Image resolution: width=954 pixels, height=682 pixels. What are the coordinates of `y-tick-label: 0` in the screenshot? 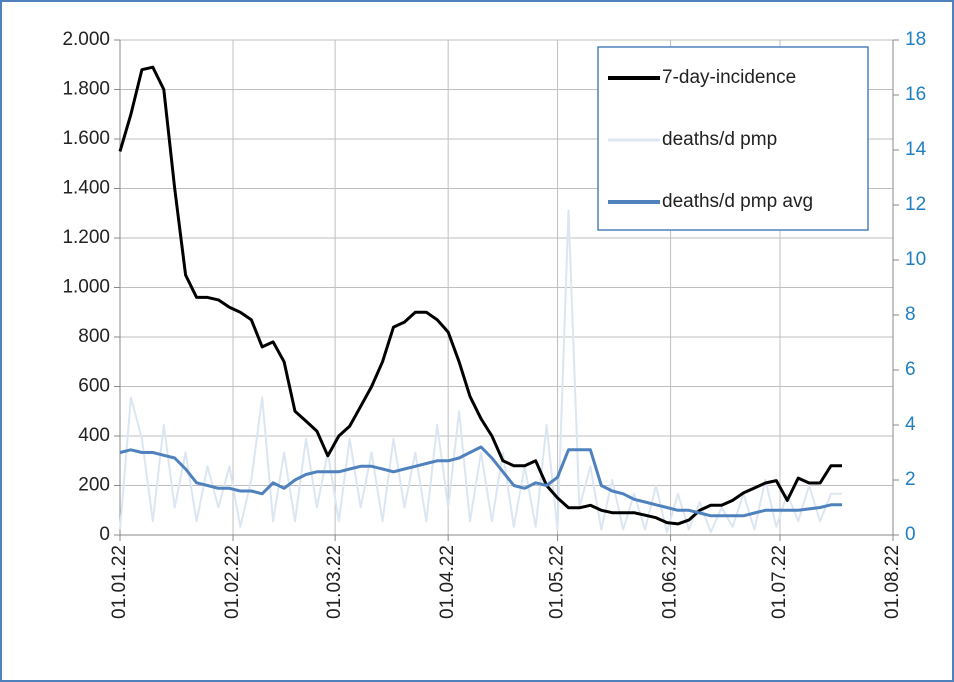 It's located at (104, 534).